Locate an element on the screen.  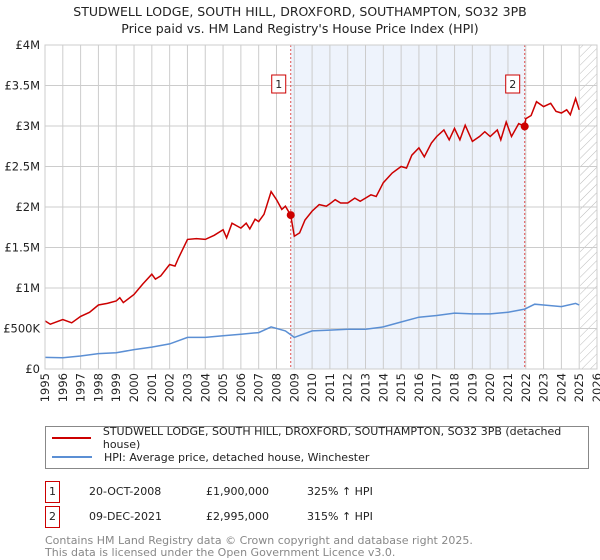
x-tick-label: 2019 is located at coordinates (472, 387).